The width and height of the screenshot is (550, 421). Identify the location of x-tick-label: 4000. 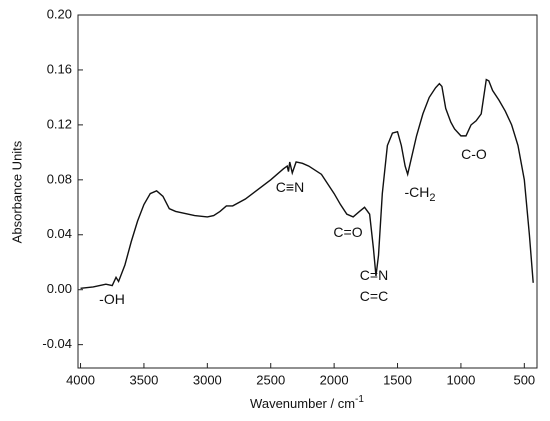
(80, 379).